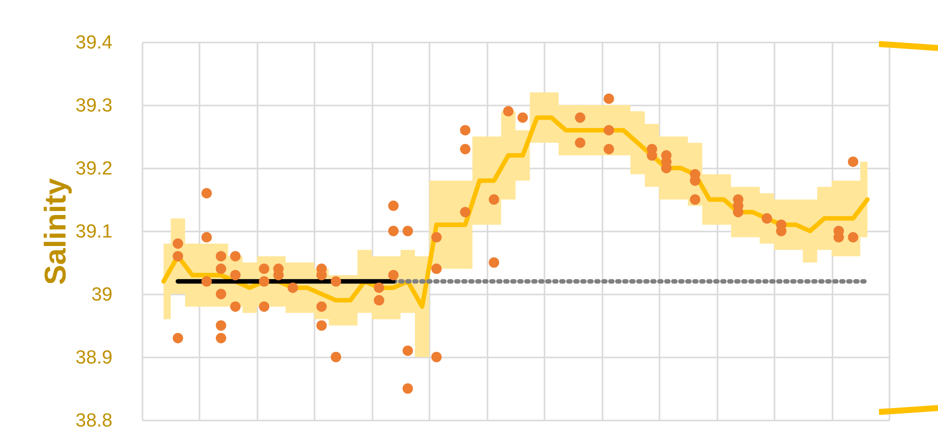  Describe the element at coordinates (94, 232) in the screenshot. I see `y-tick-label: 39.1` at that location.